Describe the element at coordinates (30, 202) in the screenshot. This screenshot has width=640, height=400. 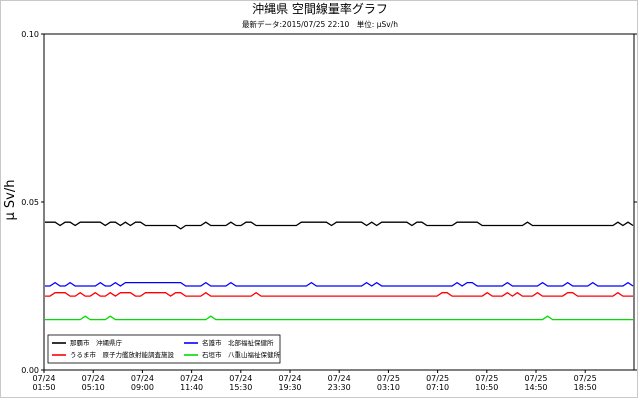
I see `y-tick-label: 0.05` at that location.